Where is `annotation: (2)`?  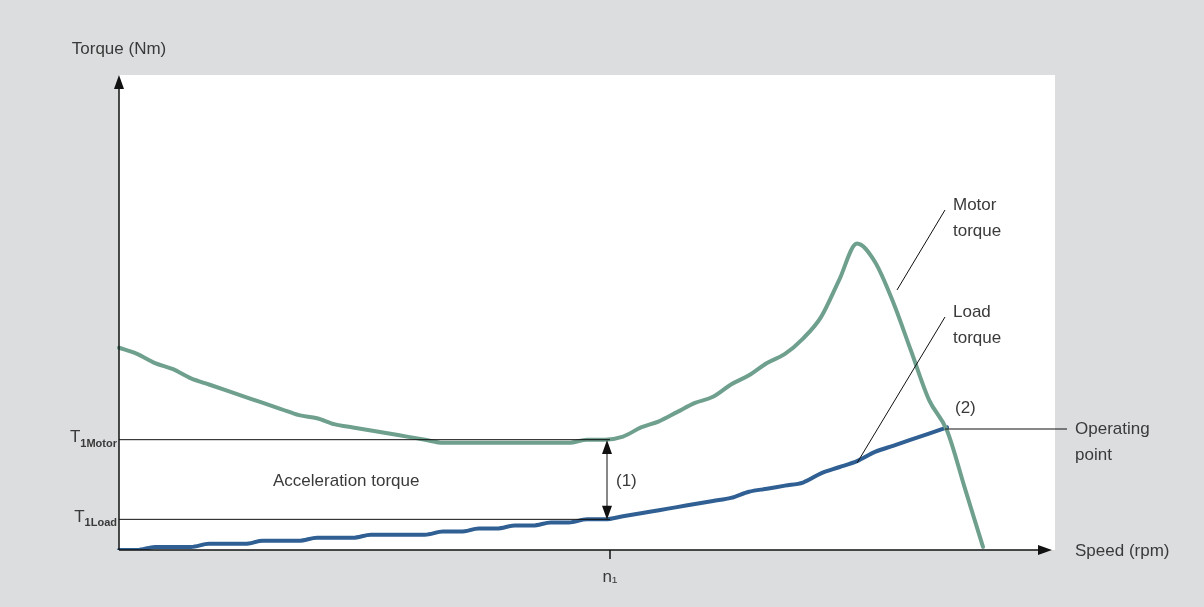 annotation: (2) is located at coordinates (965, 407).